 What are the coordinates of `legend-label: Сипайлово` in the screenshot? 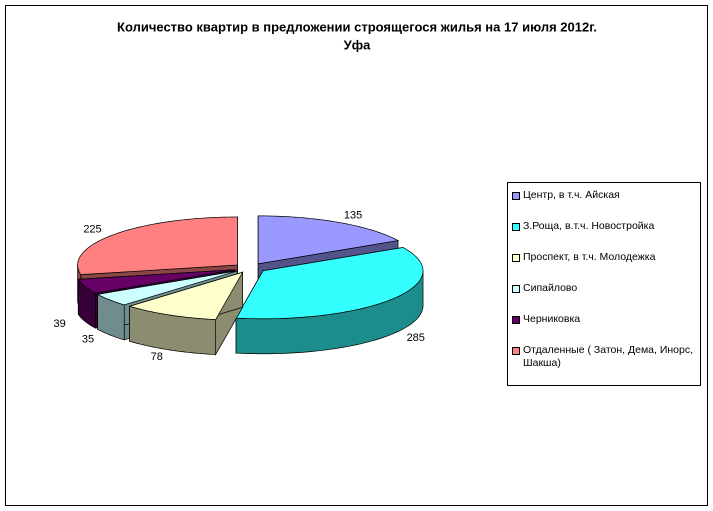 It's located at (550, 288).